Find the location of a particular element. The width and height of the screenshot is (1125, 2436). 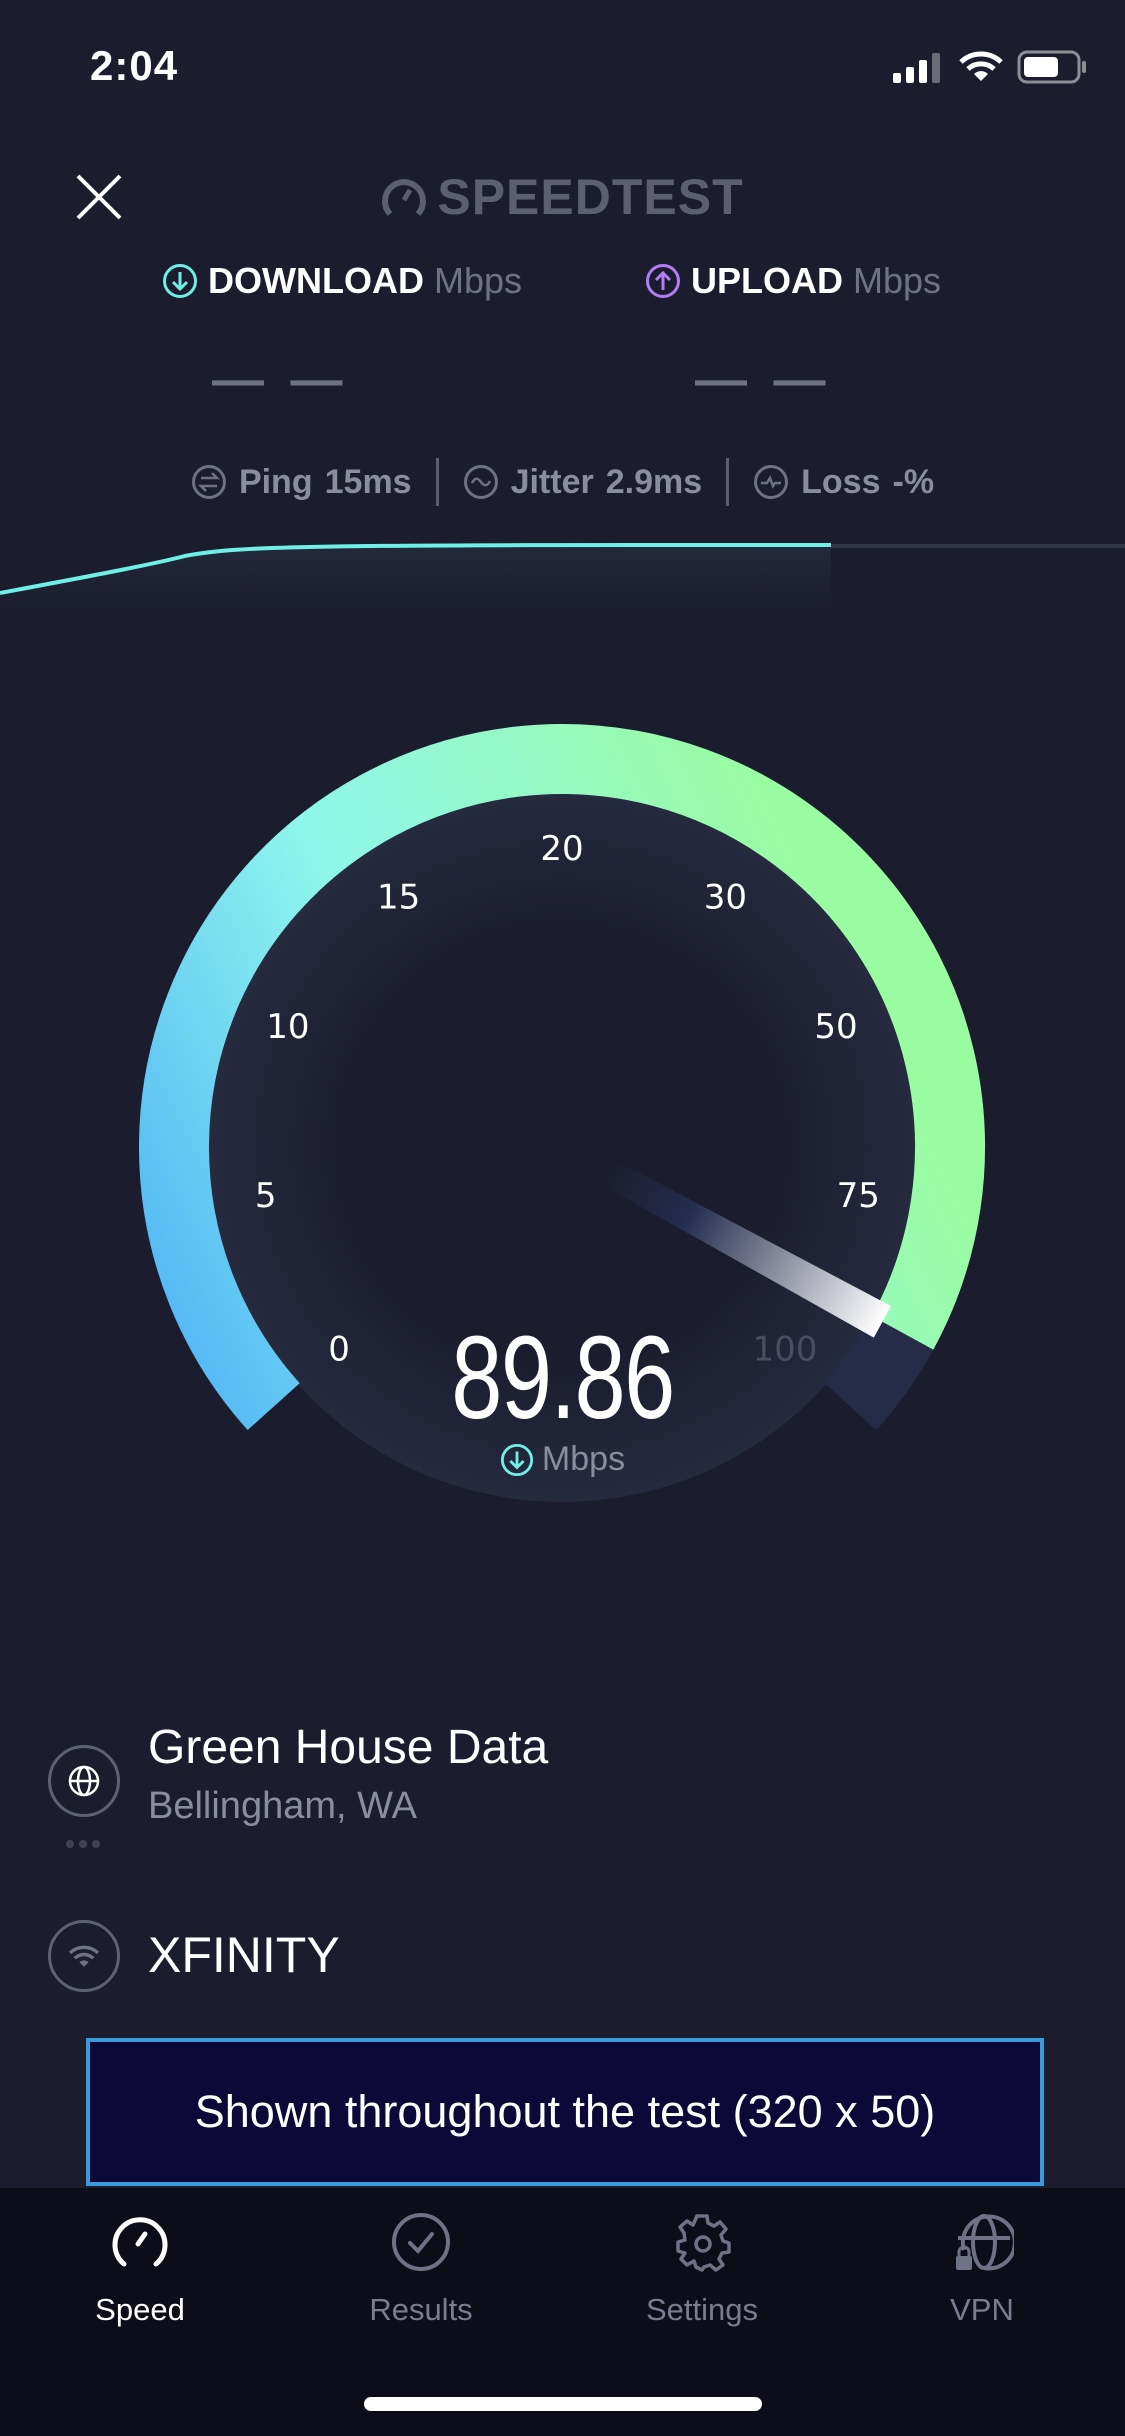

ping-value: 15 is located at coordinates (343, 481).